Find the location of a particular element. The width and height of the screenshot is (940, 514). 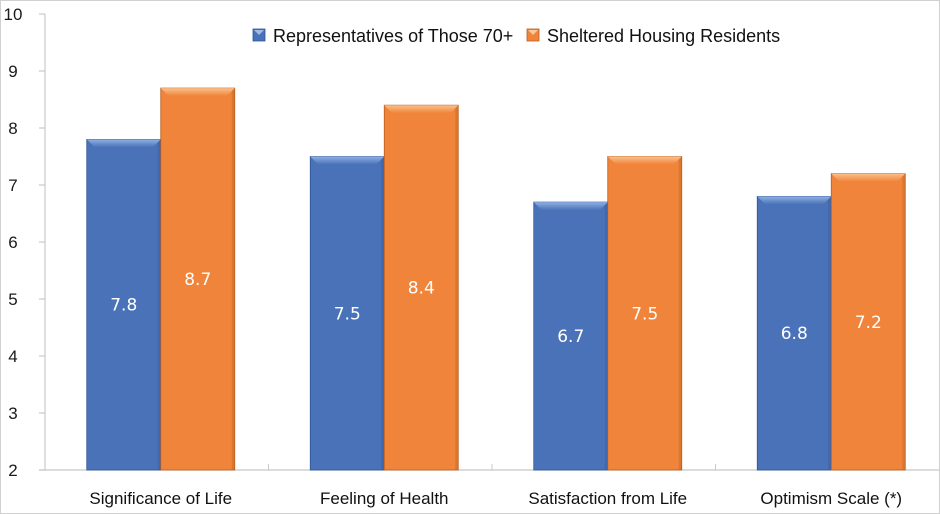

y-tick-label: 10 is located at coordinates (13, 14).